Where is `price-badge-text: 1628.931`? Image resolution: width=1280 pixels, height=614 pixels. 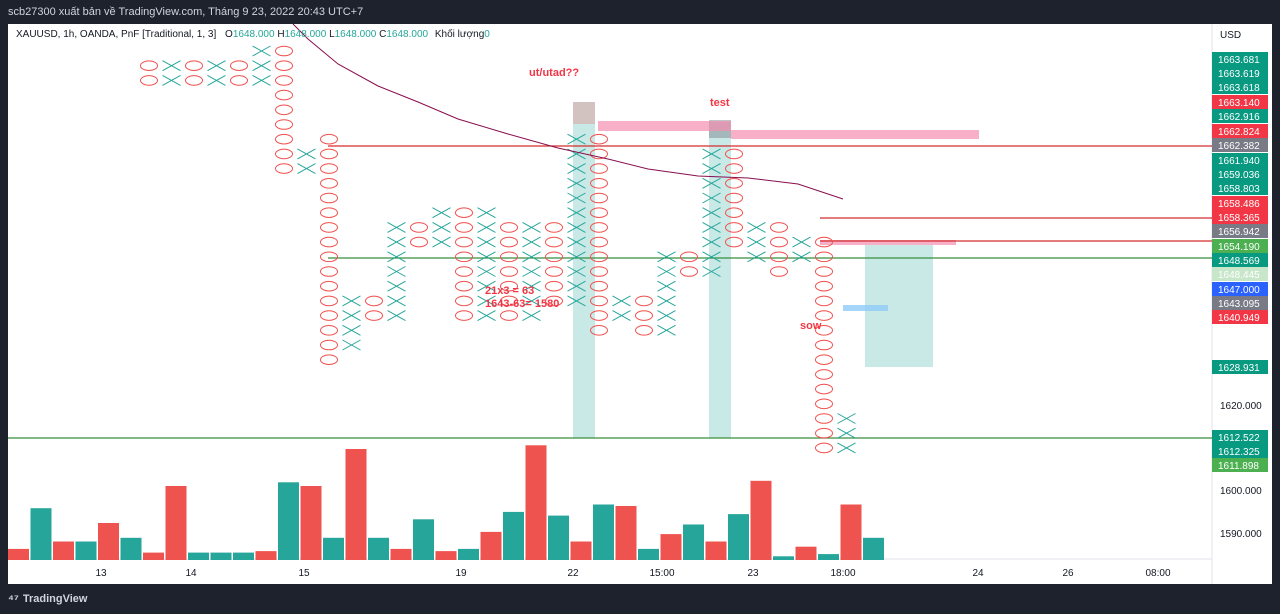
price-badge-text: 1628.931 is located at coordinates (1239, 368).